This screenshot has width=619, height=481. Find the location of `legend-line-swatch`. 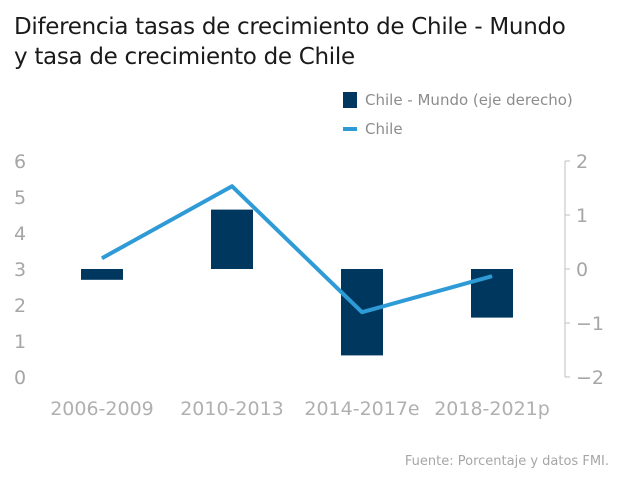

legend-line-swatch is located at coordinates (350, 129).